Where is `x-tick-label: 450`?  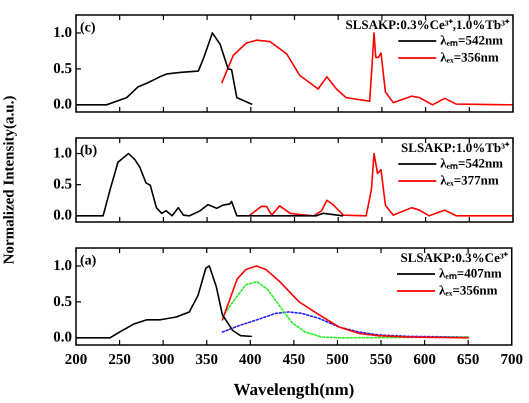
x-tick-label: 450 is located at coordinates (294, 360).